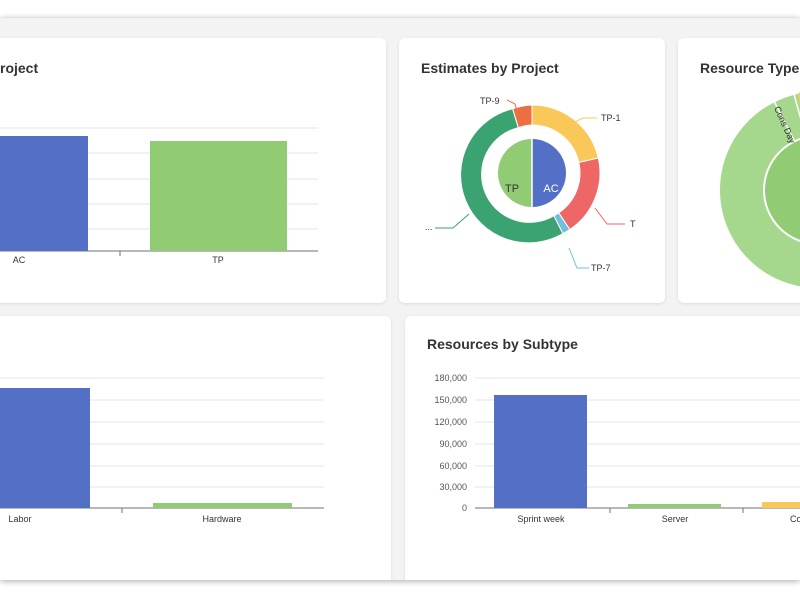  I want to click on y-tick: 150,000, so click(450, 400).